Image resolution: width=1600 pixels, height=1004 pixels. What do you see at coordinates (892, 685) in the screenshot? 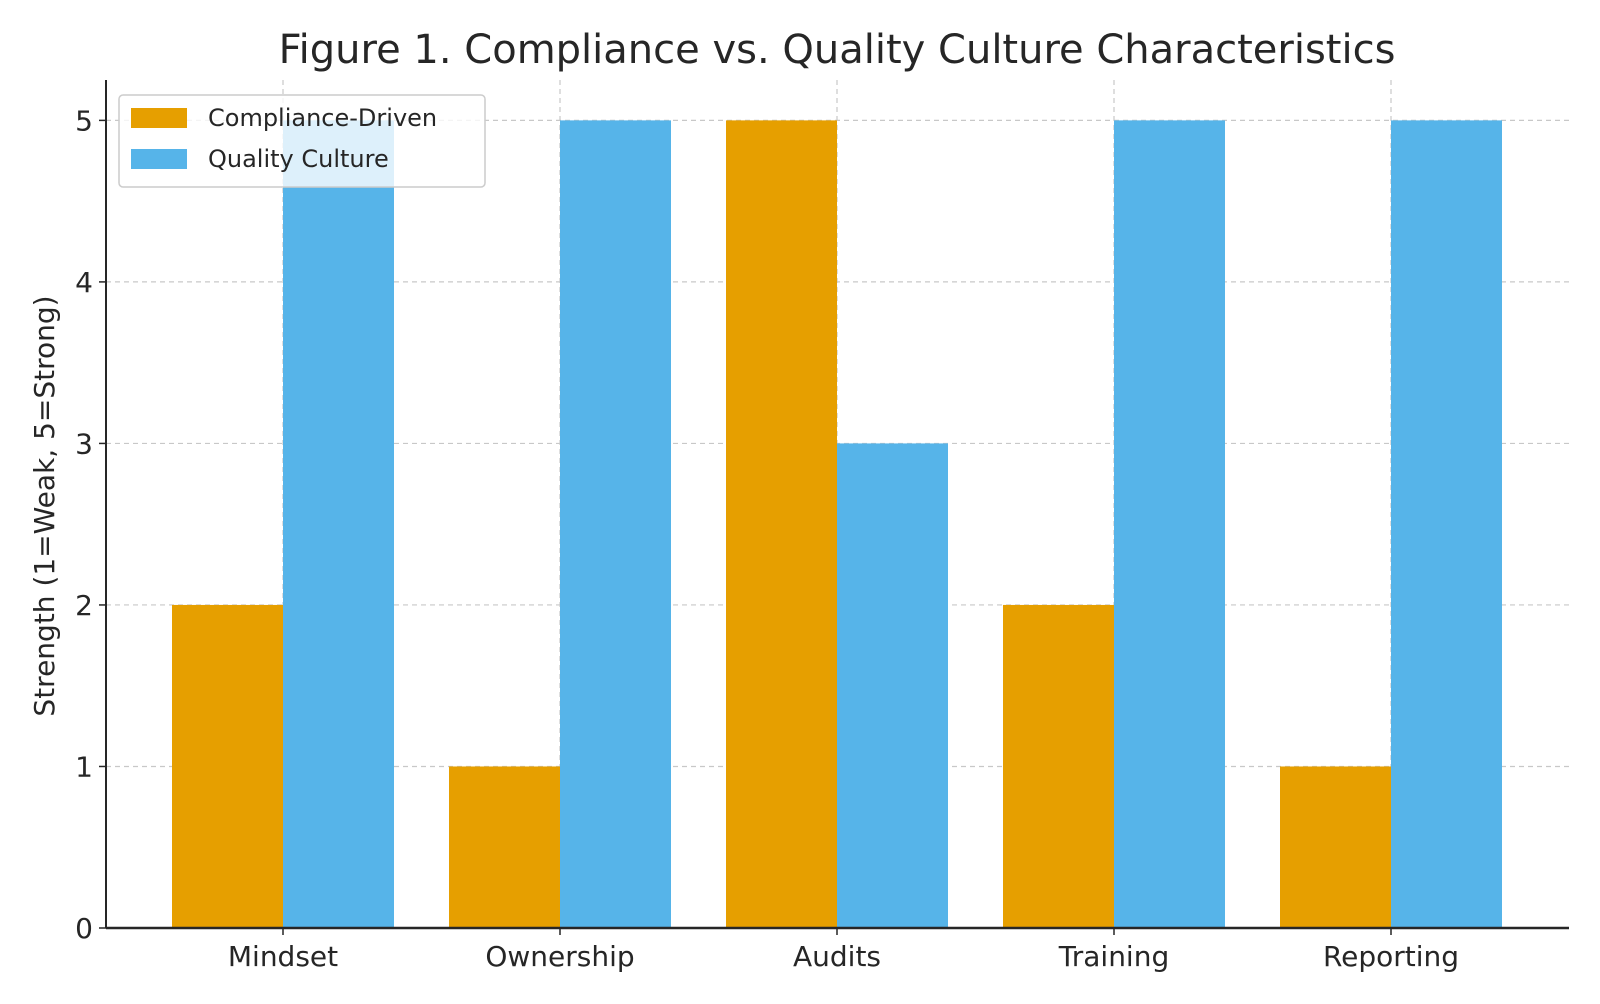
I see `bar-quality-culture-audits` at bounding box center [892, 685].